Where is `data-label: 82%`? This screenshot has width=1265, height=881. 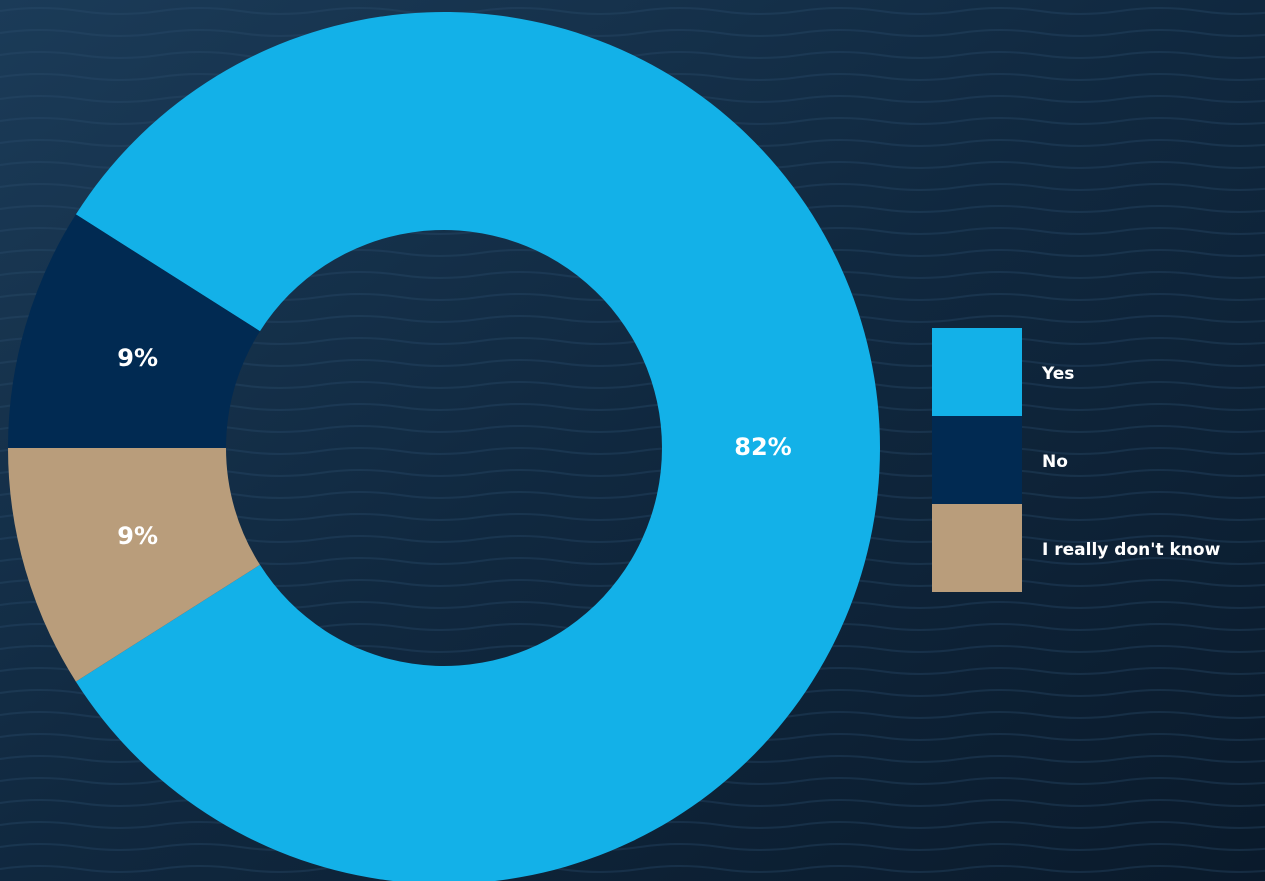 data-label: 82% is located at coordinates (762, 447).